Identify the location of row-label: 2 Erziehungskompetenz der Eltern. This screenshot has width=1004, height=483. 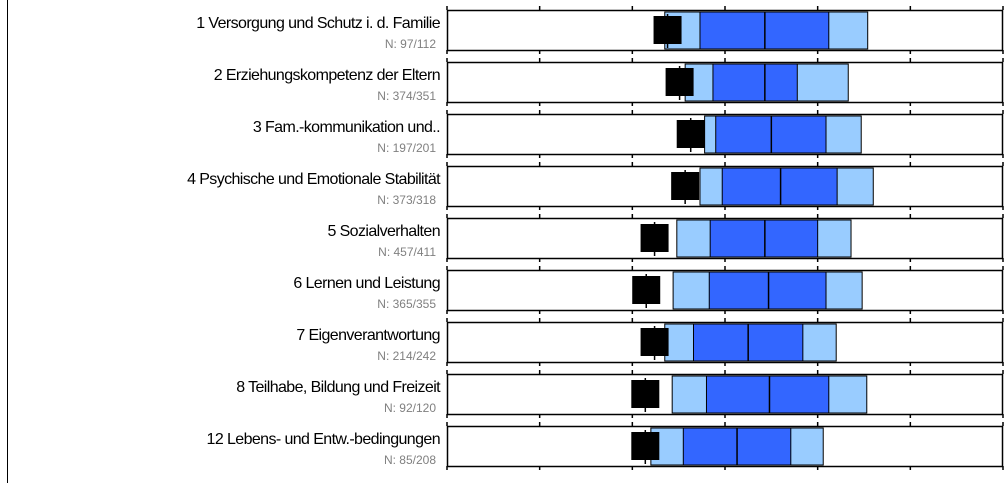
(327, 75).